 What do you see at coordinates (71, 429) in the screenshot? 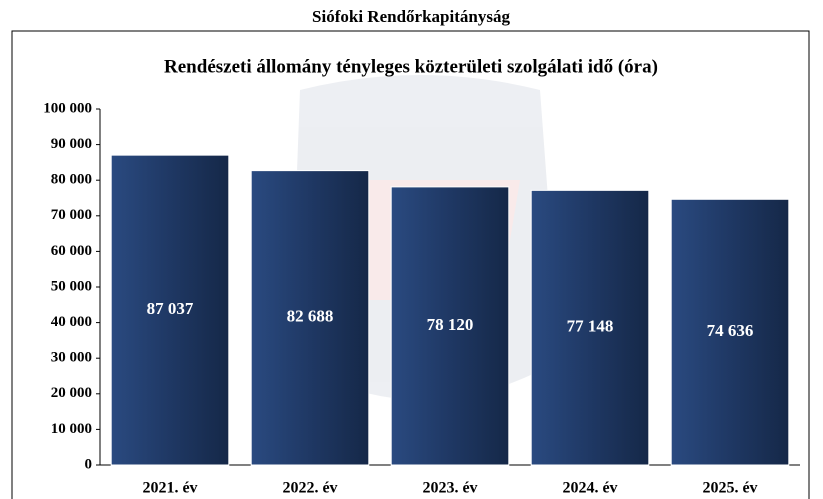
I see `y-tick-label: 10 000` at bounding box center [71, 429].